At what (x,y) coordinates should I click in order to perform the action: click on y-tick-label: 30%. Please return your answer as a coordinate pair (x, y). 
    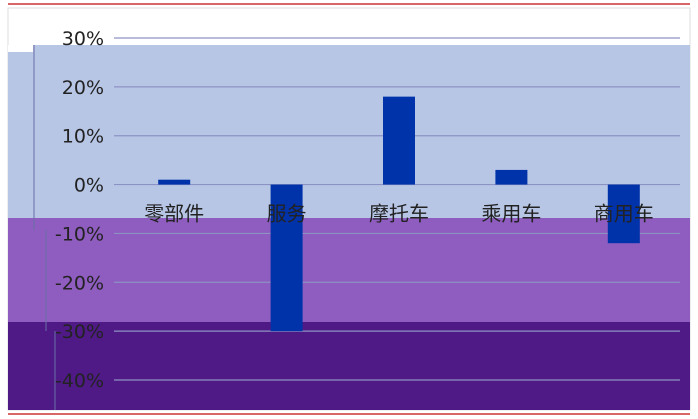
    Looking at the image, I should click on (83, 39).